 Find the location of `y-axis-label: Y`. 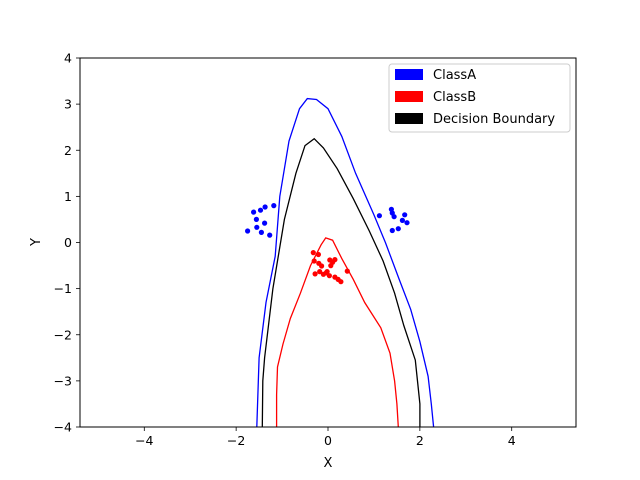

y-axis-label: Y is located at coordinates (36, 242).